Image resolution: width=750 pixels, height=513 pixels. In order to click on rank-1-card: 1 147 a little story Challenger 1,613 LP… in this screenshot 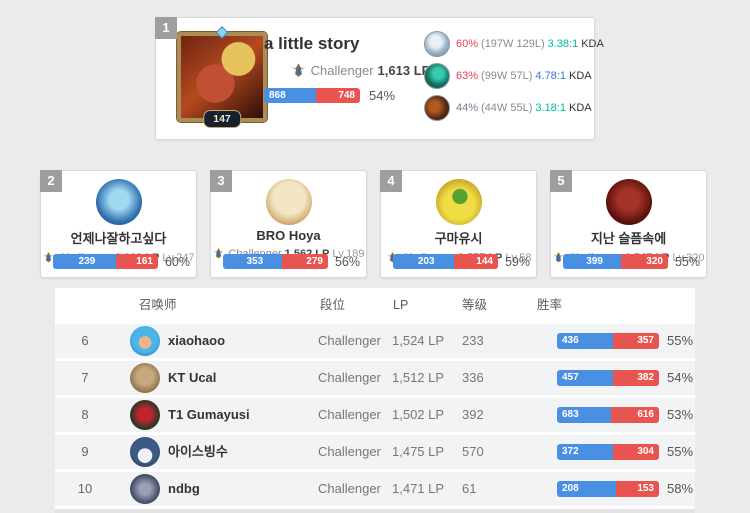, I will do `click(379, 78)`.